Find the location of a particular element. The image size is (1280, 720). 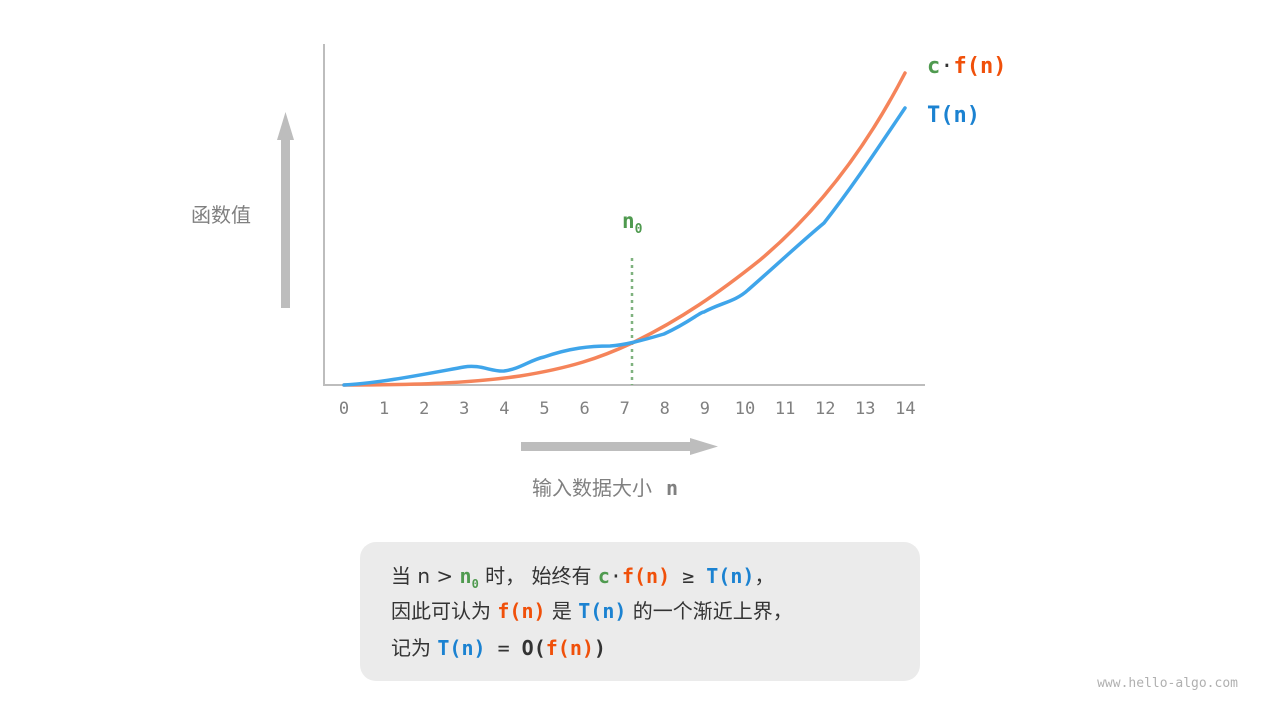

x-tick-label: 11 is located at coordinates (785, 409).